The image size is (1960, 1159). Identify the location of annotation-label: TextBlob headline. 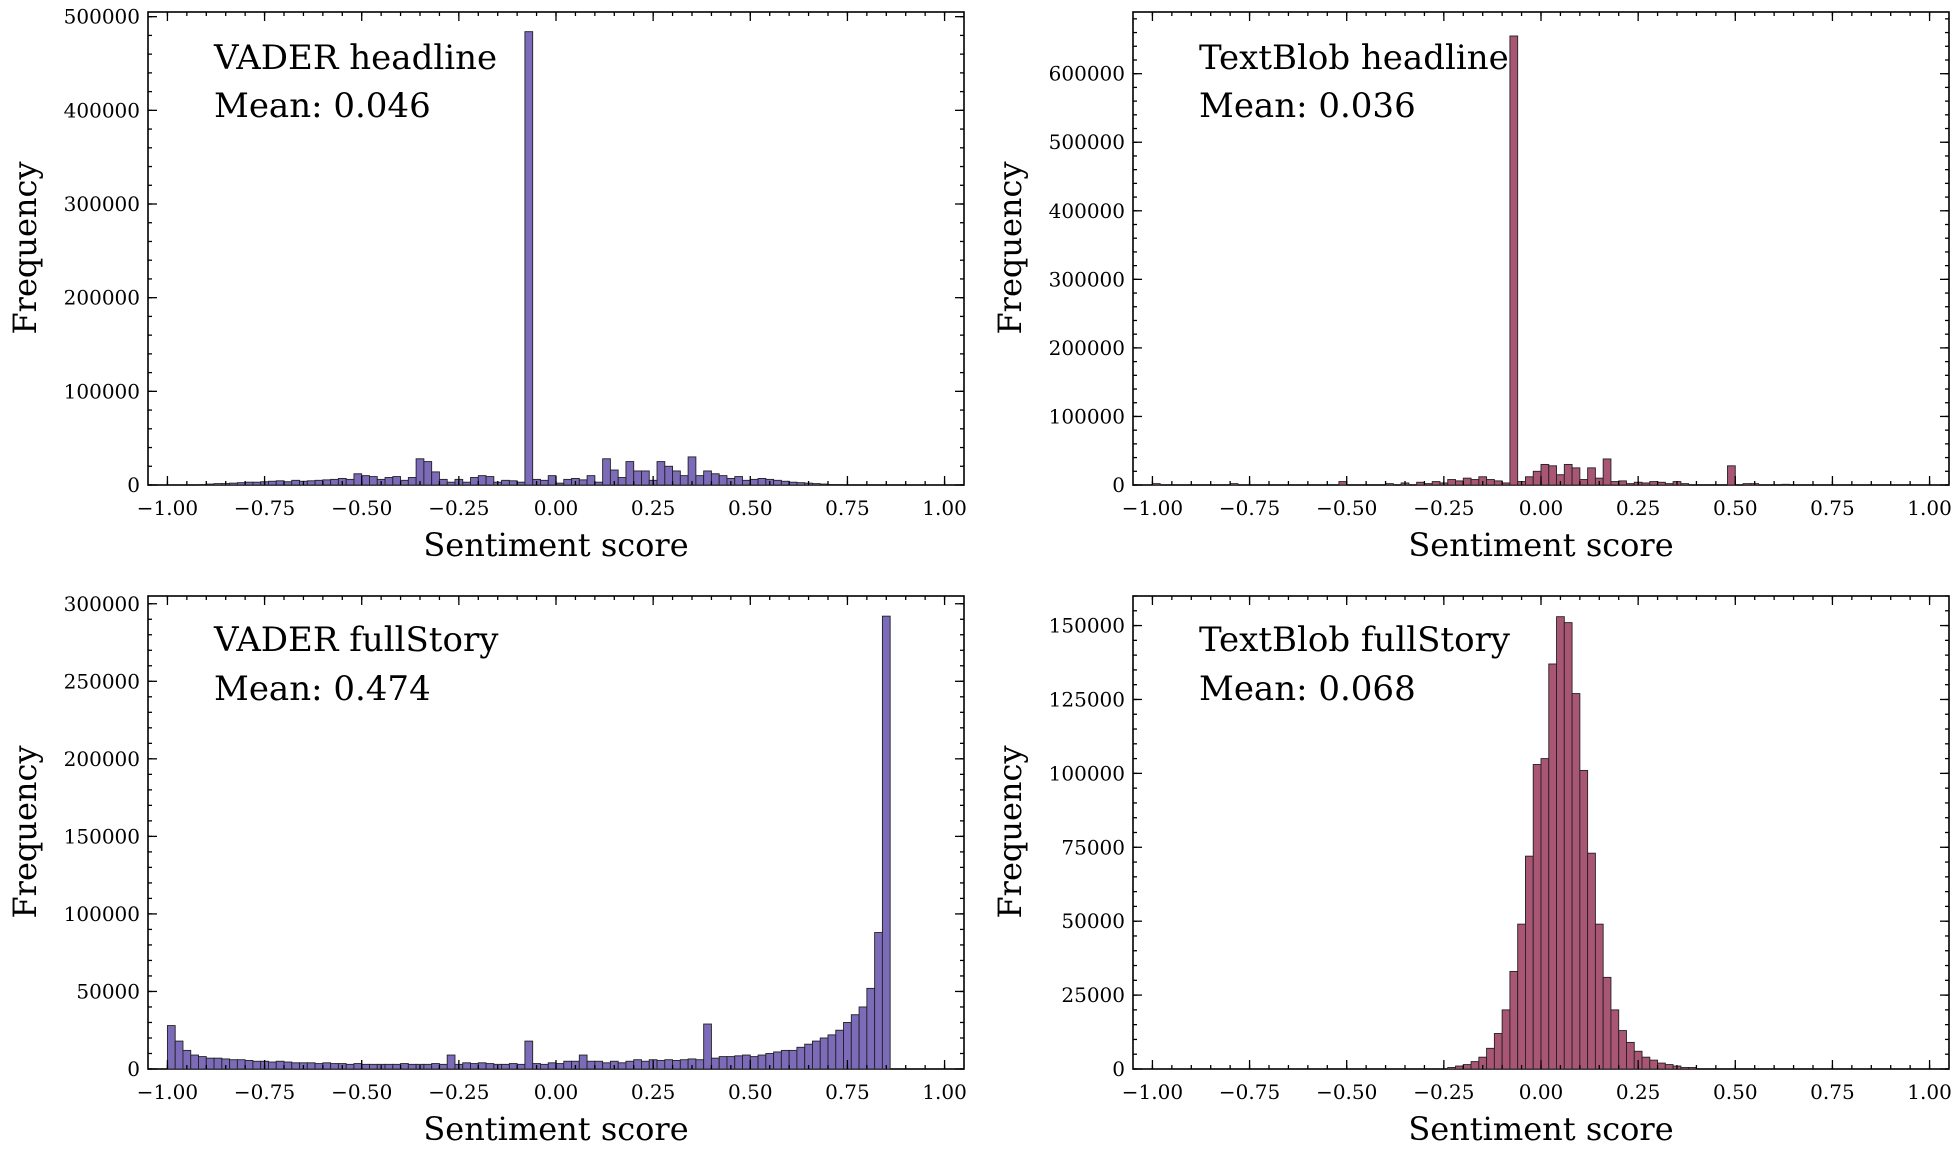
(1354, 58).